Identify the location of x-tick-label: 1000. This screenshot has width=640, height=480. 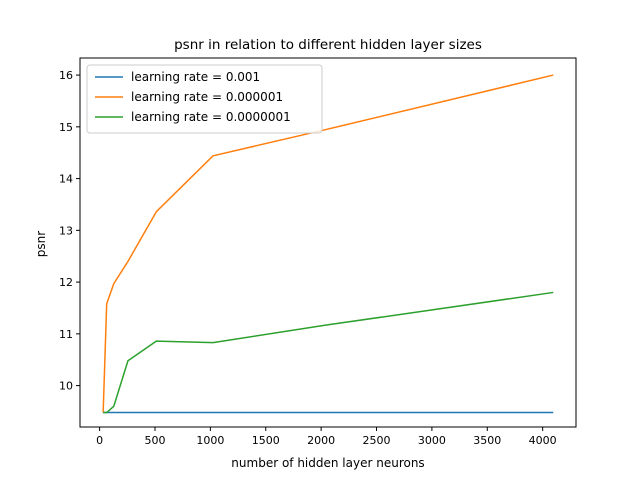
(210, 440).